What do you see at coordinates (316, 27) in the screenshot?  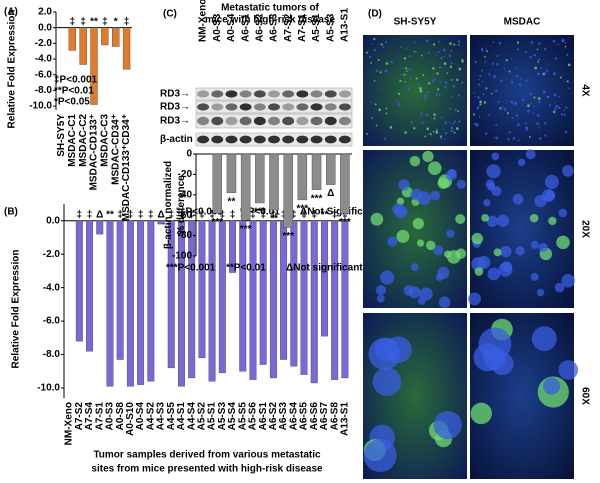 I see `x-tick-label: A5-S1` at bounding box center [316, 27].